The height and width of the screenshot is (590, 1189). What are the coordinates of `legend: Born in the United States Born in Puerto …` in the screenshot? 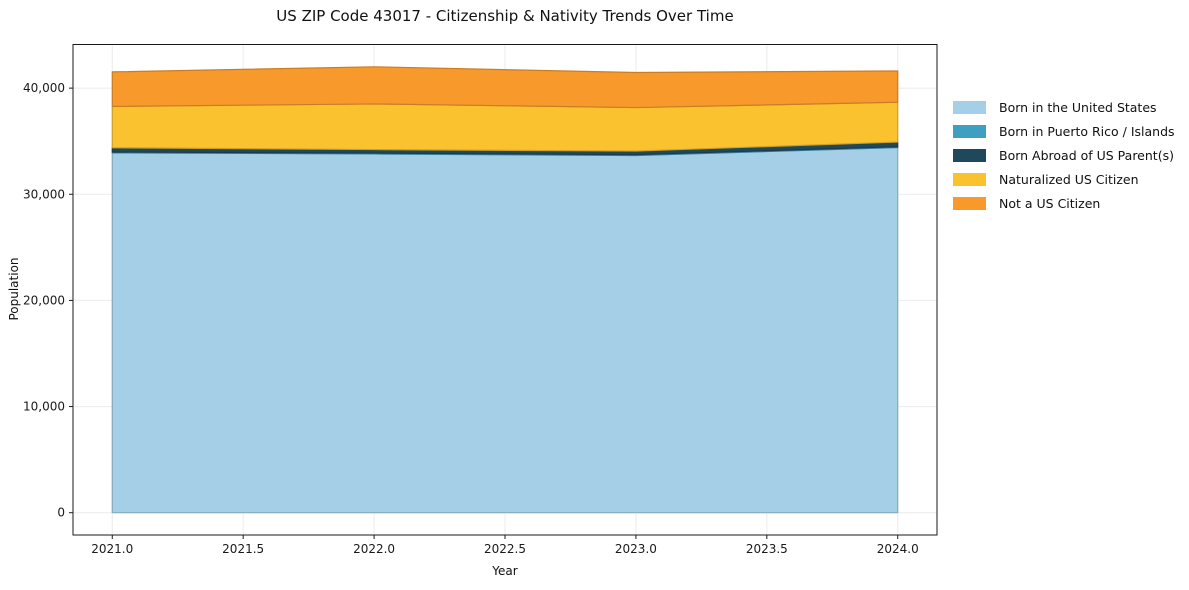 It's located at (1064, 160).